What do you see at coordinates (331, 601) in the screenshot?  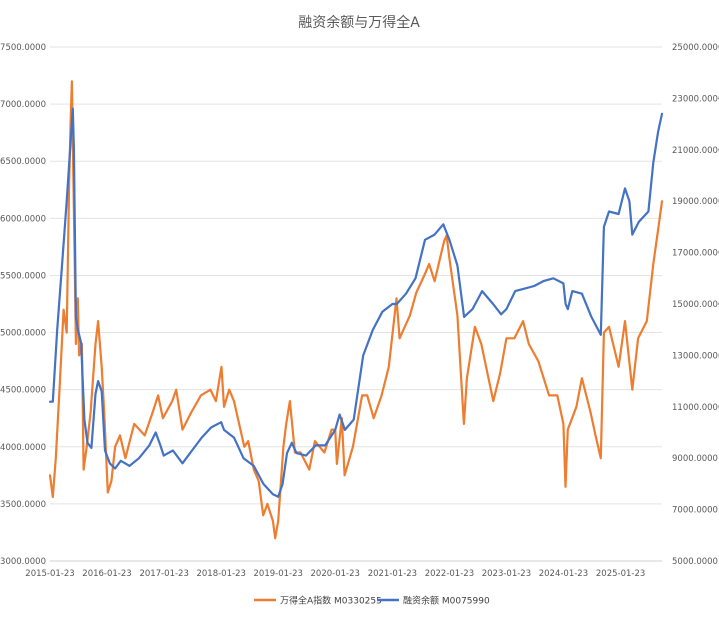 I see `legend-label: 万得全A指数 M0330255` at bounding box center [331, 601].